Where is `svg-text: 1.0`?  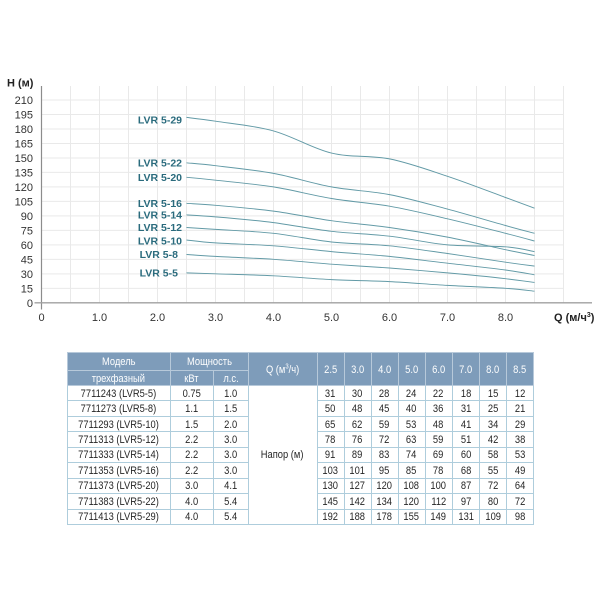 svg-text: 1.0 is located at coordinates (99, 318).